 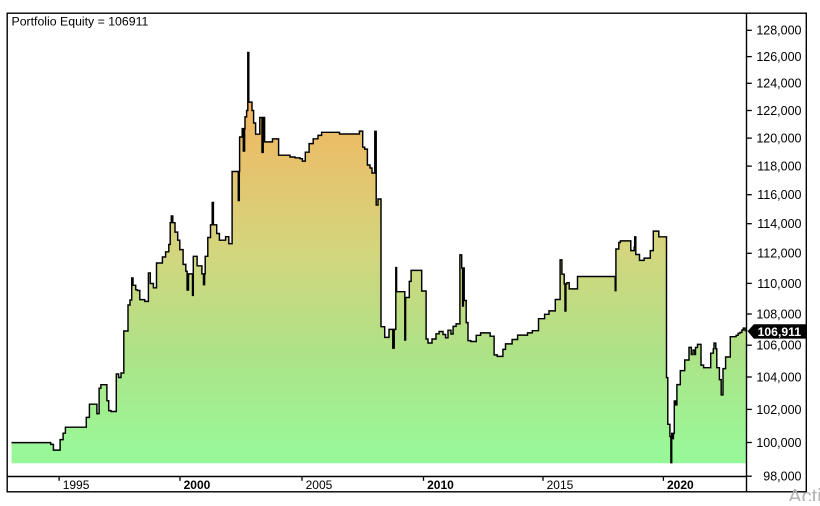 What do you see at coordinates (778, 84) in the screenshot?
I see `svg-text: 124,000` at bounding box center [778, 84].